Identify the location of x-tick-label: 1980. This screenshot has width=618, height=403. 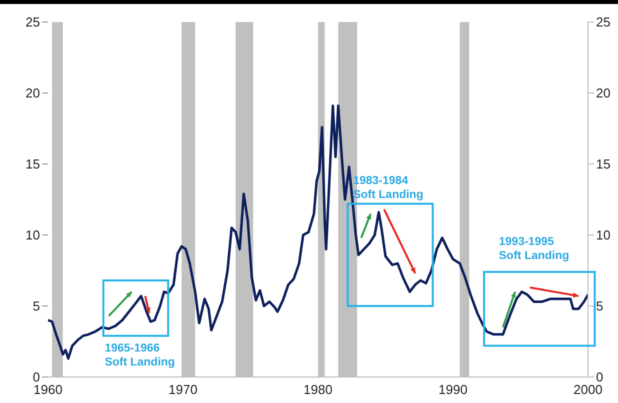
(318, 390).